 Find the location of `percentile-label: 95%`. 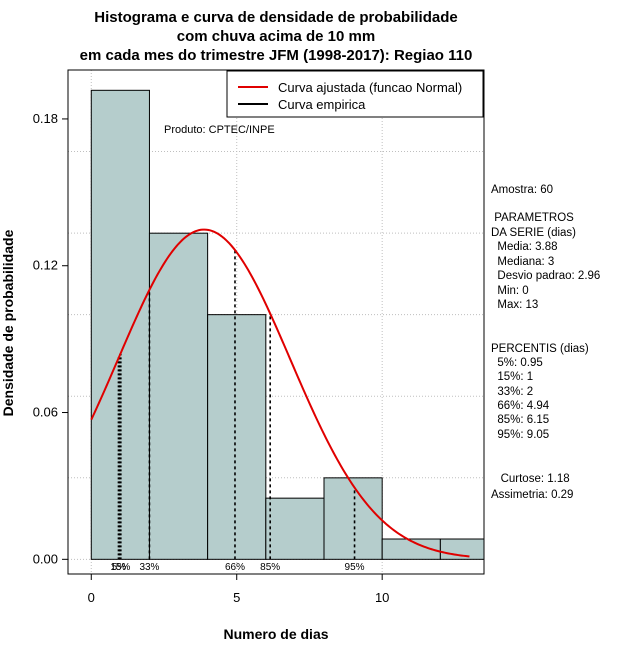

percentile-label: 95% is located at coordinates (355, 567).